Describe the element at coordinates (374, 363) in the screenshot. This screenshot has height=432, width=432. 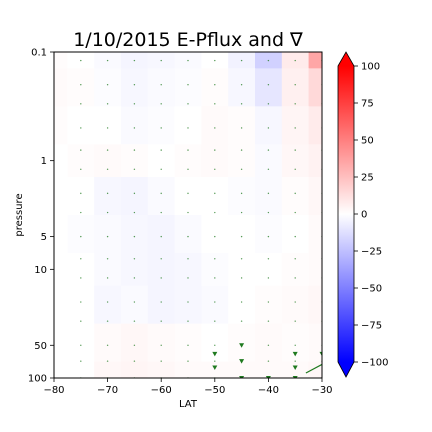
I see `colorbar-tick-label: −100` at that location.